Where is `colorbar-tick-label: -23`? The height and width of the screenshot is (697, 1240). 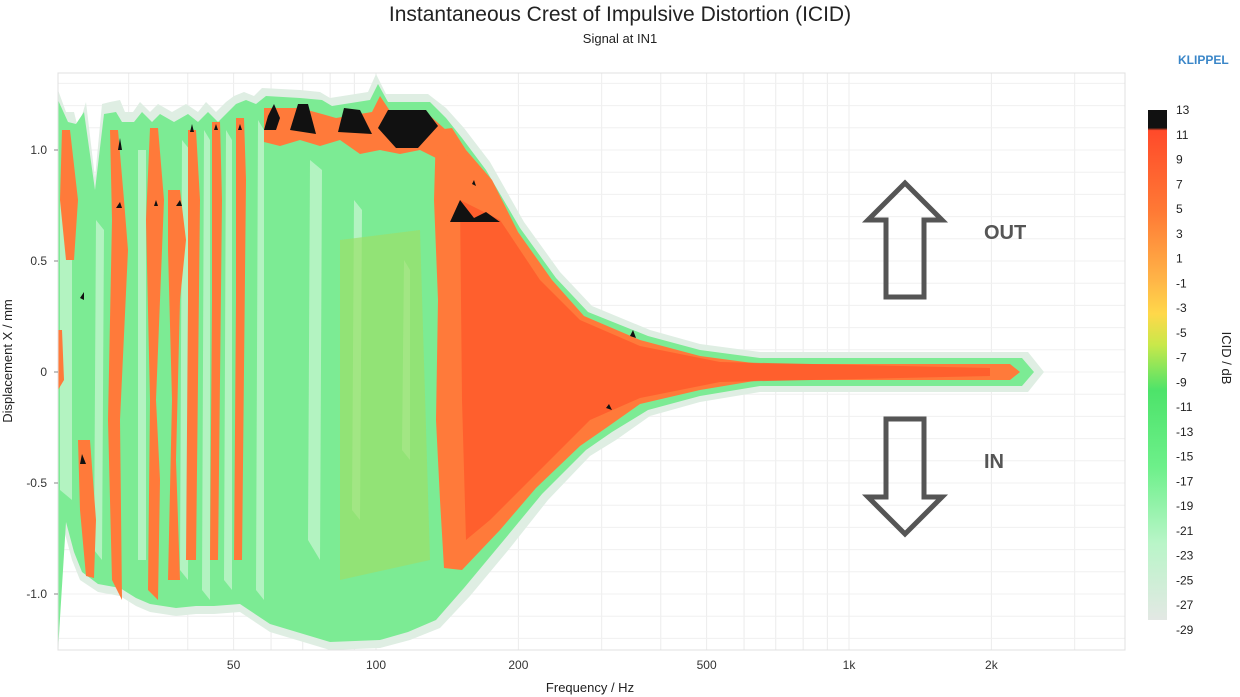 colorbar-tick-label: -23 is located at coordinates (1185, 556).